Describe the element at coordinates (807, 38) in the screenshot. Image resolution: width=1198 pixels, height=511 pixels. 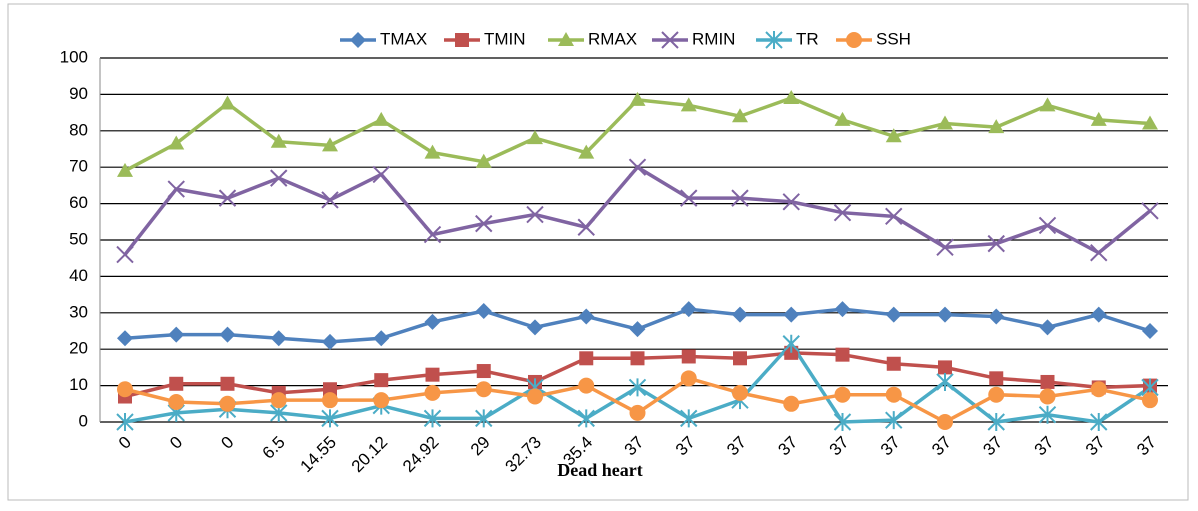
I see `legend-label: TR` at that location.